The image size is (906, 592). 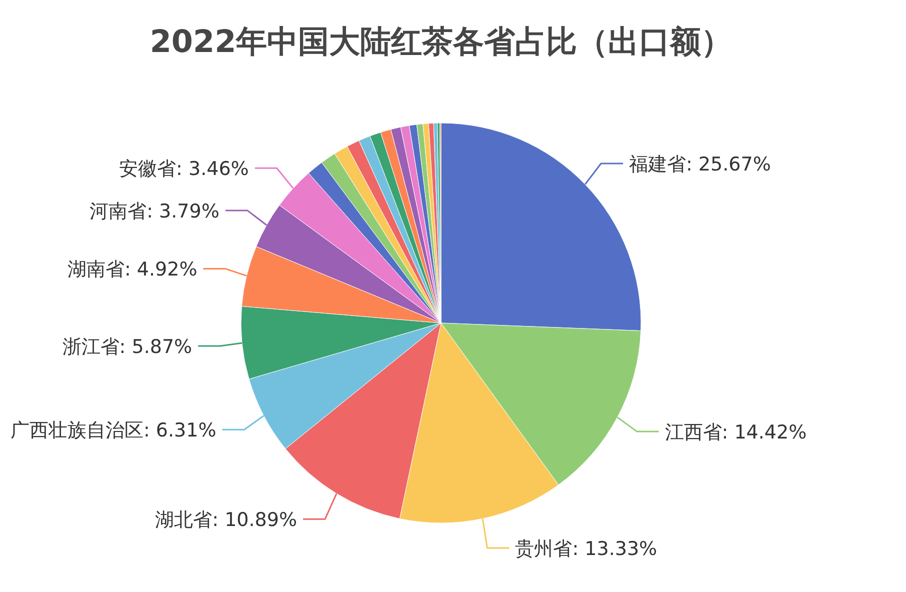 I want to click on slice-label: 安徽省: 3.46%, so click(x=184, y=169).